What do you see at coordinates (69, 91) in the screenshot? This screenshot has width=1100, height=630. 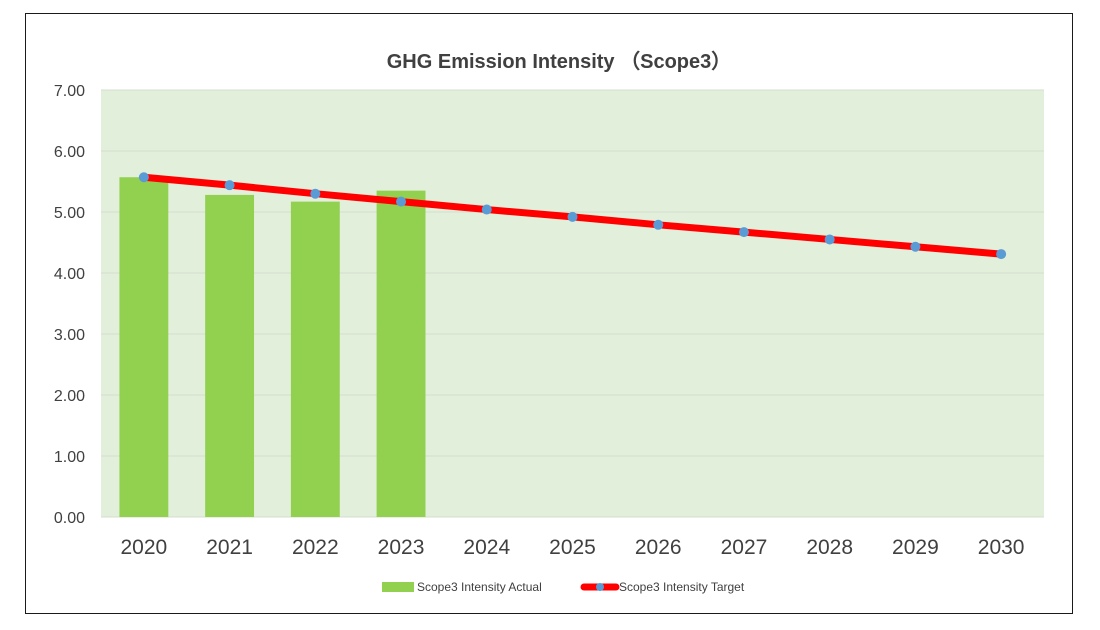 I see `y-tick-label: 7.00` at bounding box center [69, 91].